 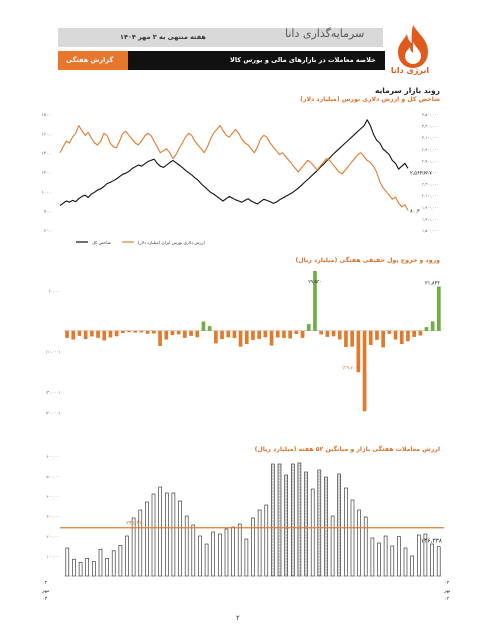 What do you see at coordinates (370, 99) in the screenshot?
I see `chart1-title: شاخص کل و ارزش دلاری بورس (میلیارد دلار)` at bounding box center [370, 99].